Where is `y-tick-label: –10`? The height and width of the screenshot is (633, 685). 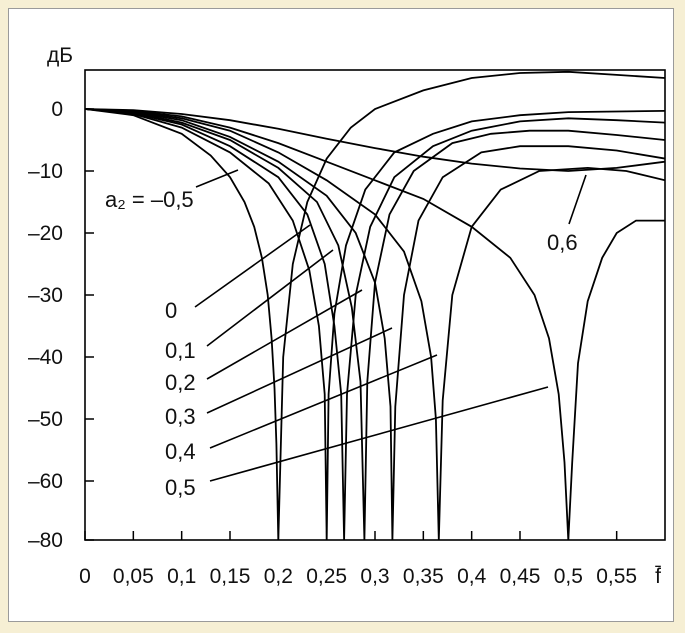
y-tick-label: –10 is located at coordinates (45, 171).